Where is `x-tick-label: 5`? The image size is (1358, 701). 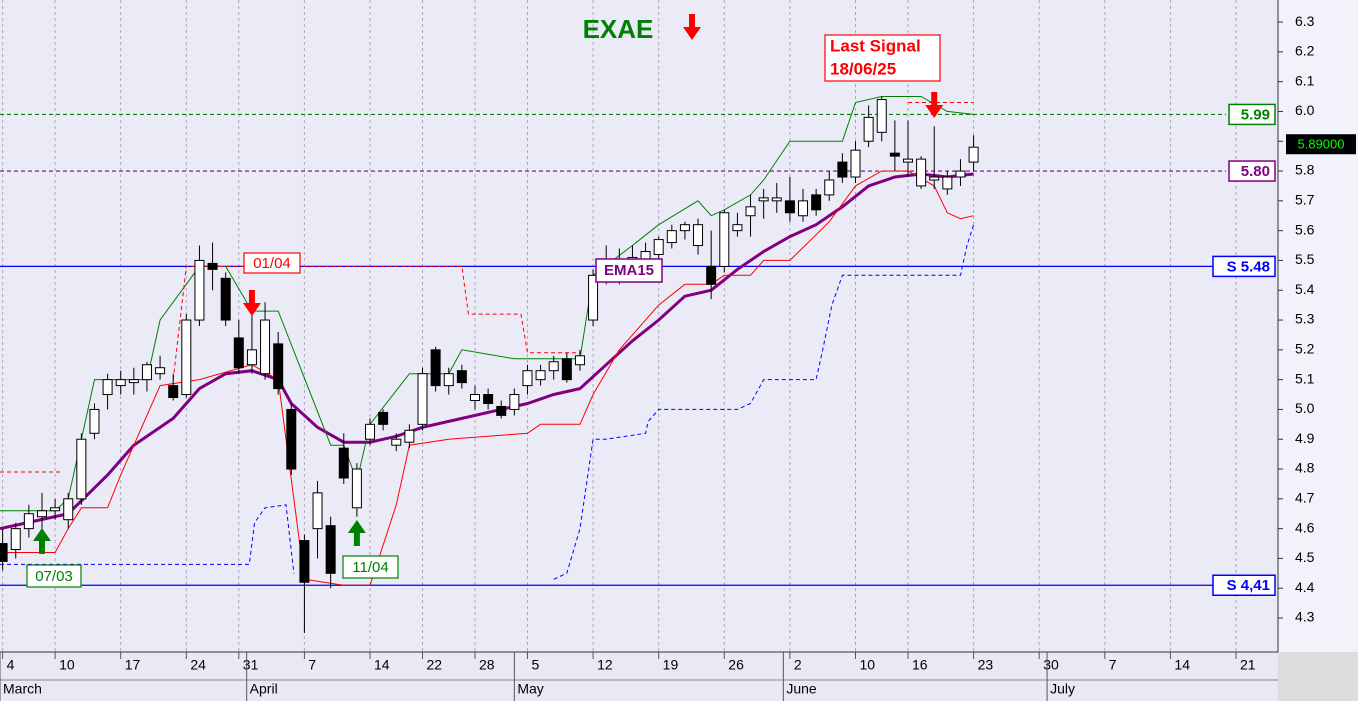 x-tick-label: 5 is located at coordinates (535, 665).